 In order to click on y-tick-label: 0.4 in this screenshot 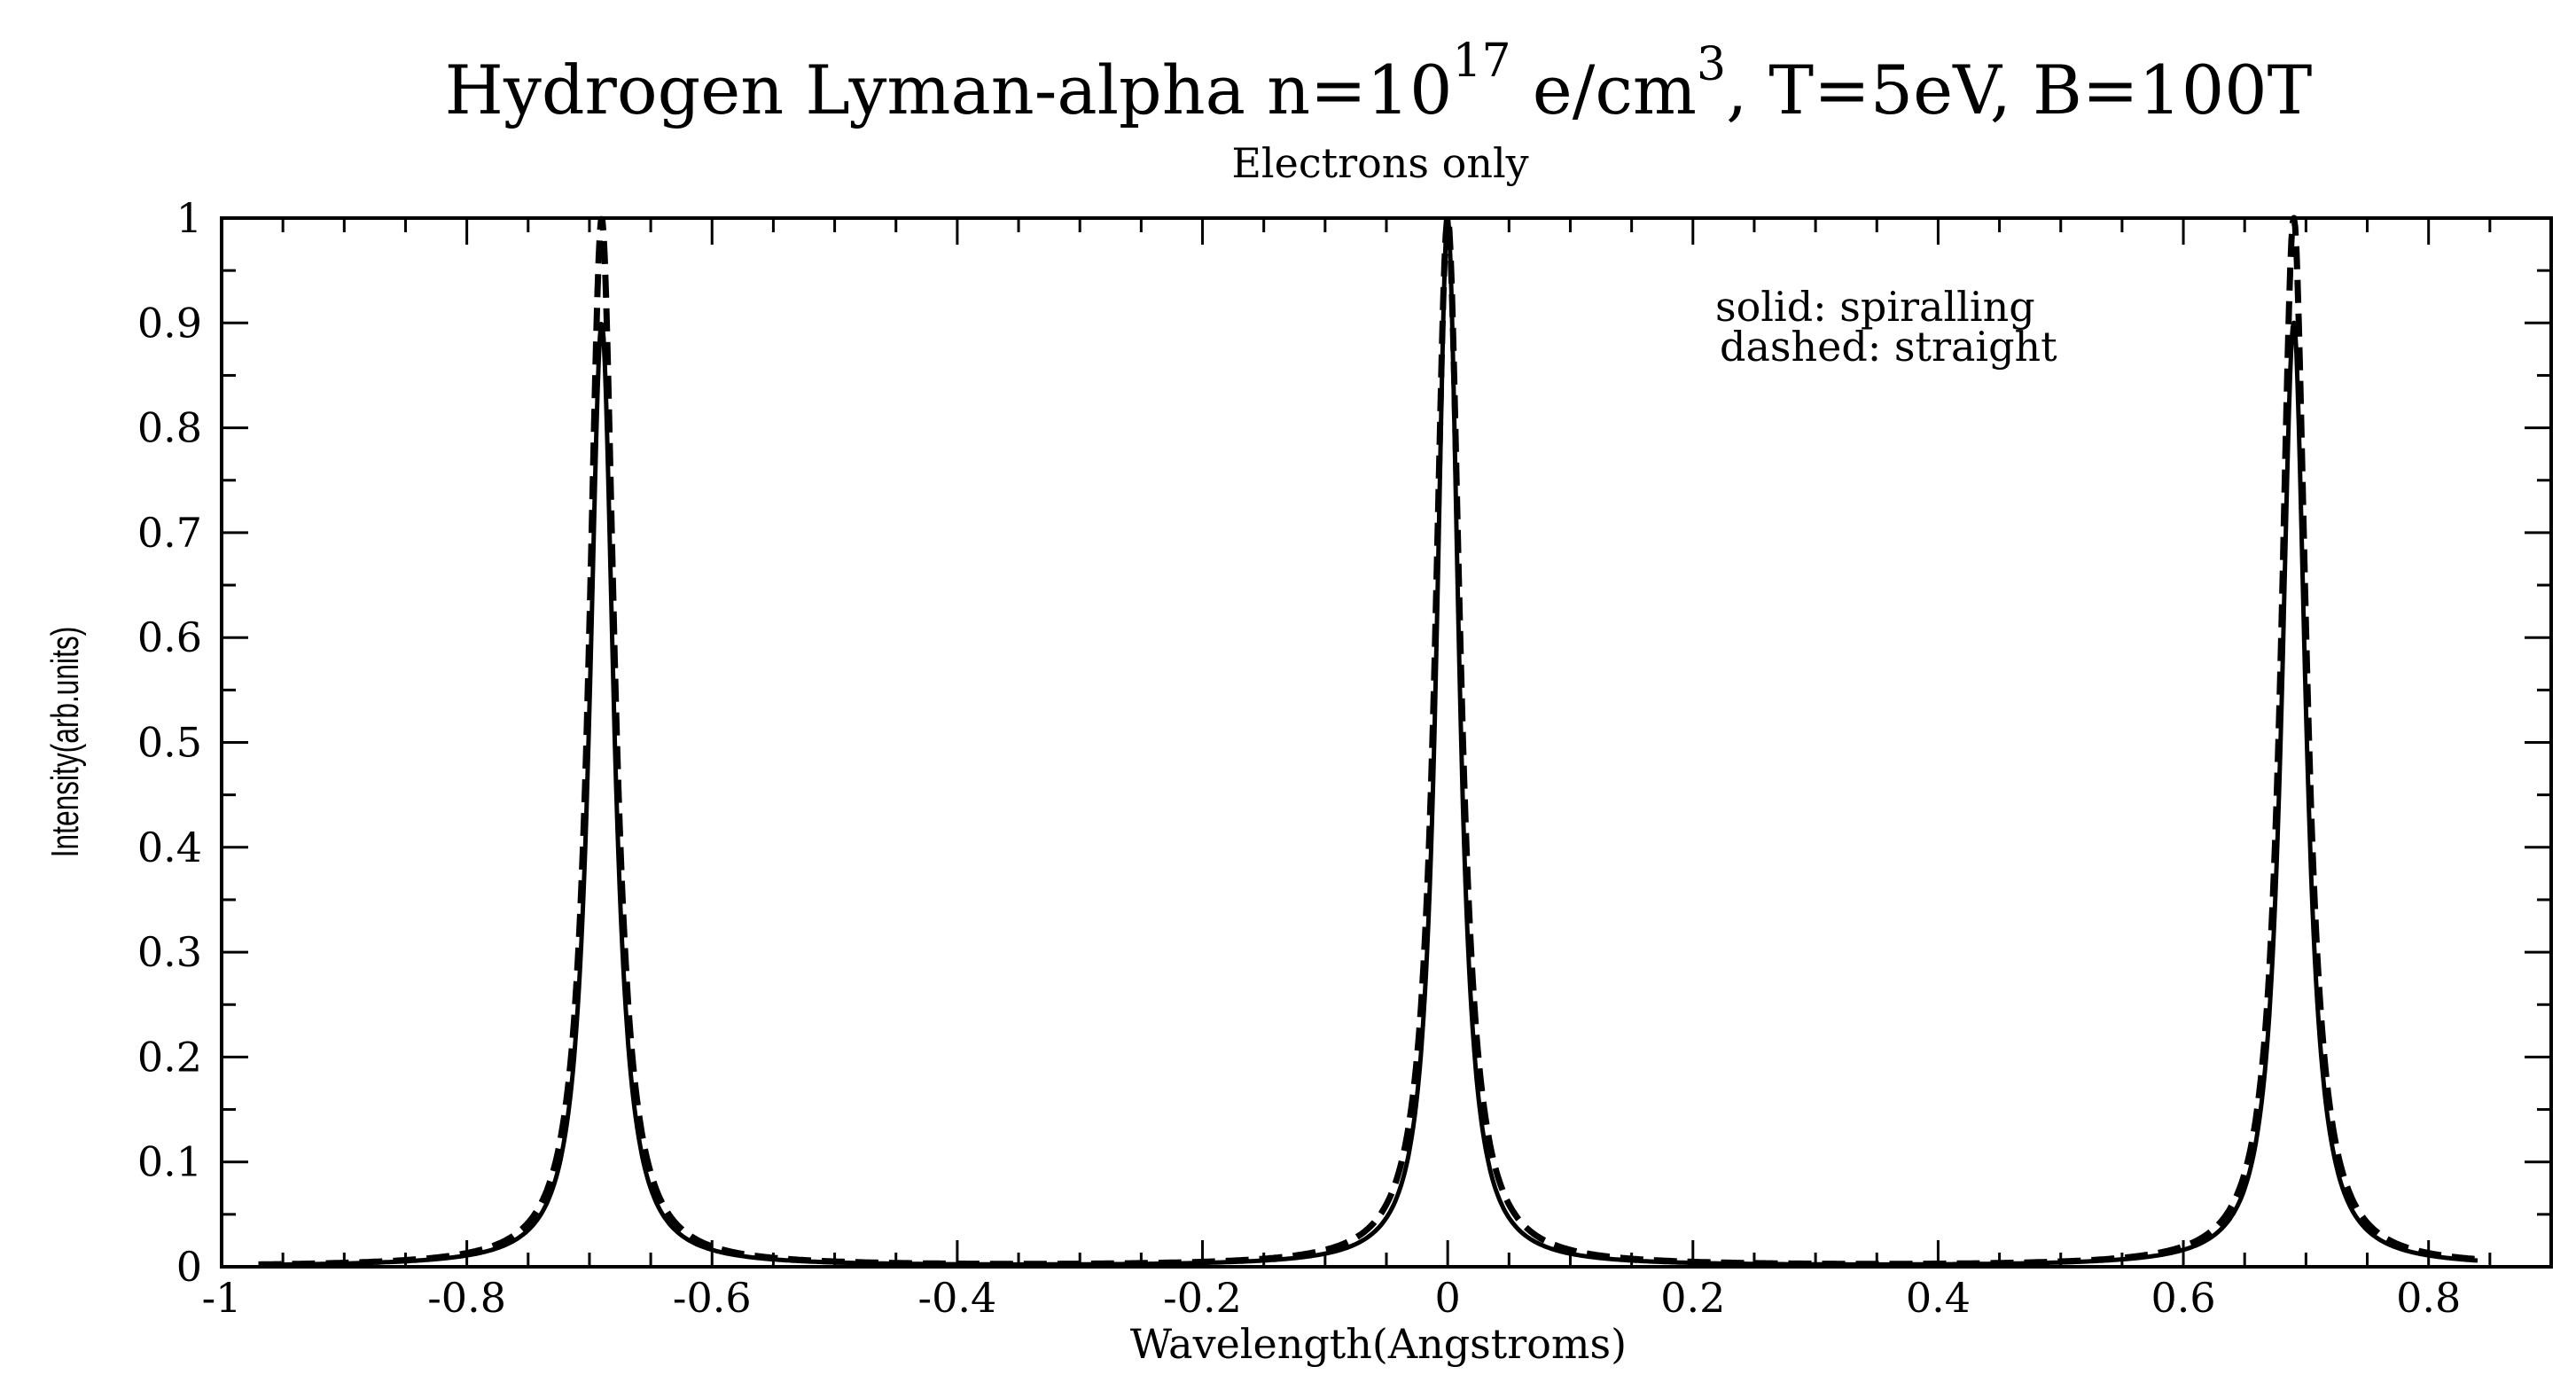, I will do `click(169, 847)`.